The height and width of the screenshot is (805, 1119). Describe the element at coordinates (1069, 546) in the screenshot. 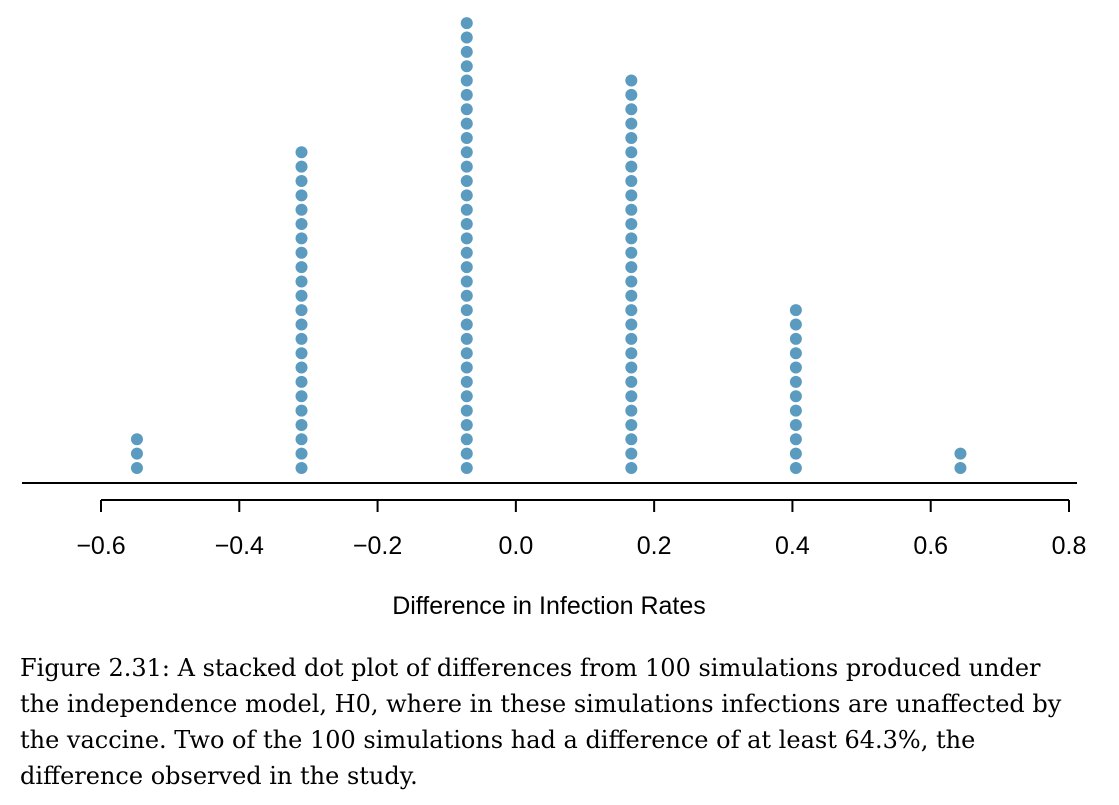

I see `x-tick-label: 0.8` at that location.